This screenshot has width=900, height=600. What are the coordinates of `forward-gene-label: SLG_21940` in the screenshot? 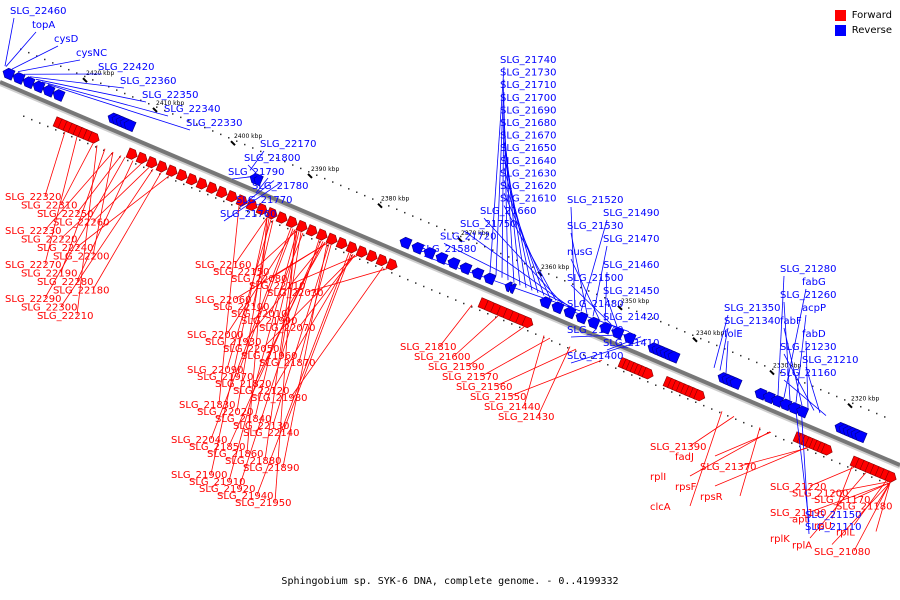 It's located at (245, 496).